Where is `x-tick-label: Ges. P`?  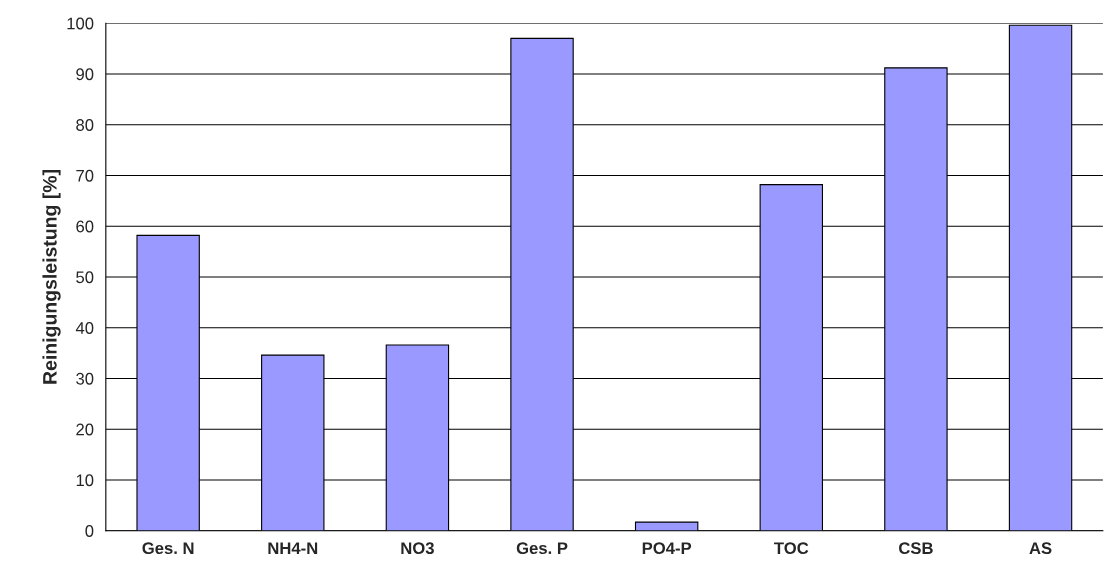 x-tick-label: Ges. P is located at coordinates (542, 548).